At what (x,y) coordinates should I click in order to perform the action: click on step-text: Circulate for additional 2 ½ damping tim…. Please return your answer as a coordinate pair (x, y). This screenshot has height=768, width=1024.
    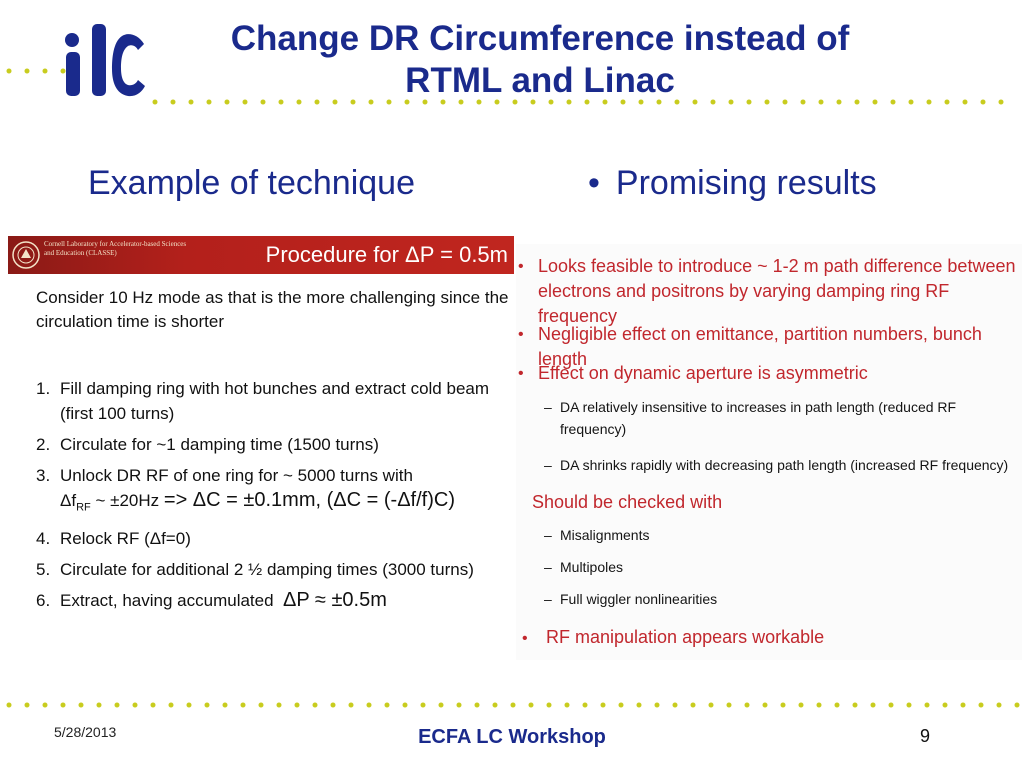
    Looking at the image, I should click on (267, 570).